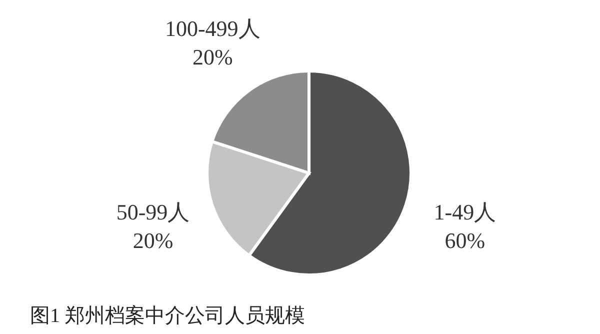  What do you see at coordinates (167, 316) in the screenshot?
I see `text: 图1 郑州档案中介公司人员规模` at bounding box center [167, 316].